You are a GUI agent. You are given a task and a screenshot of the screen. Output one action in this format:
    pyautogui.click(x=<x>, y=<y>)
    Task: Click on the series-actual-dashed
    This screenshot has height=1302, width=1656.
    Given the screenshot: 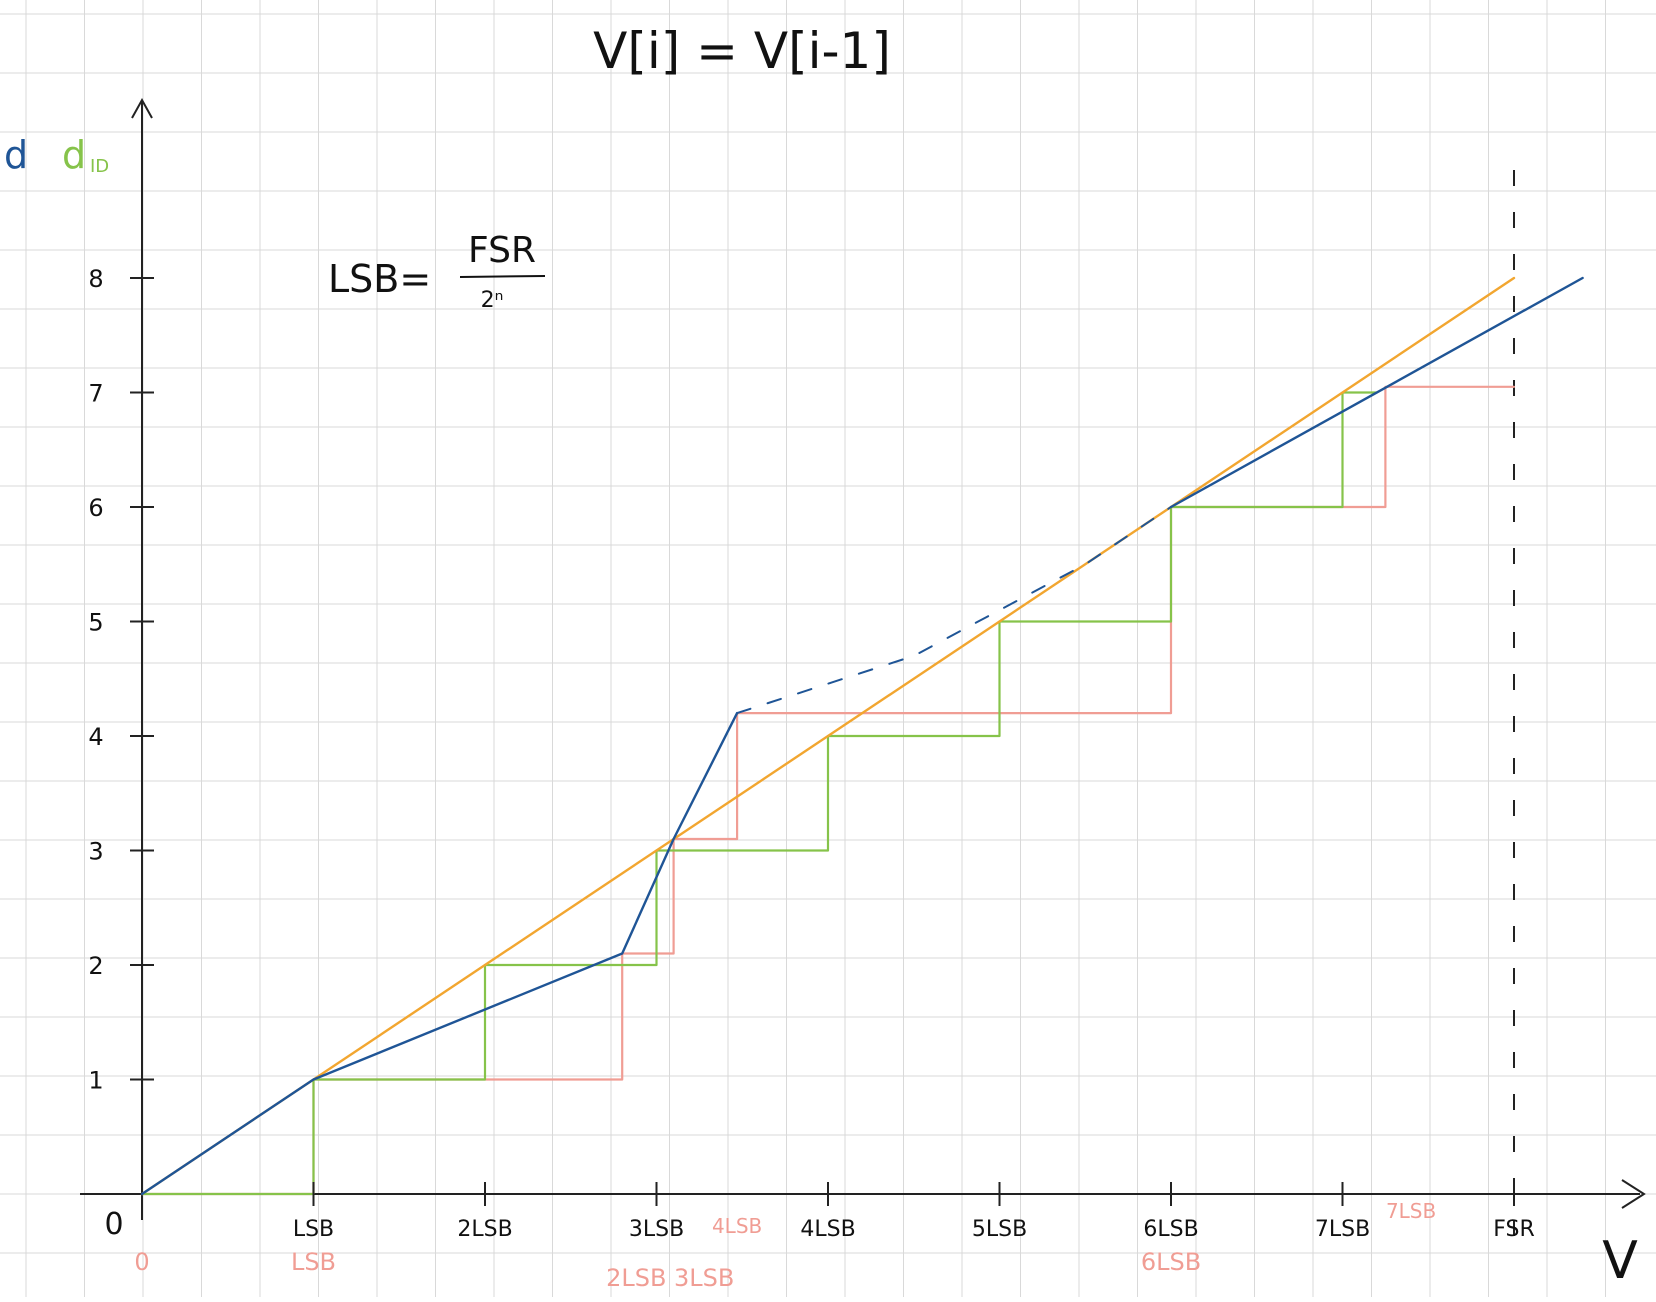 What is the action you would take?
    pyautogui.click(x=954, y=610)
    